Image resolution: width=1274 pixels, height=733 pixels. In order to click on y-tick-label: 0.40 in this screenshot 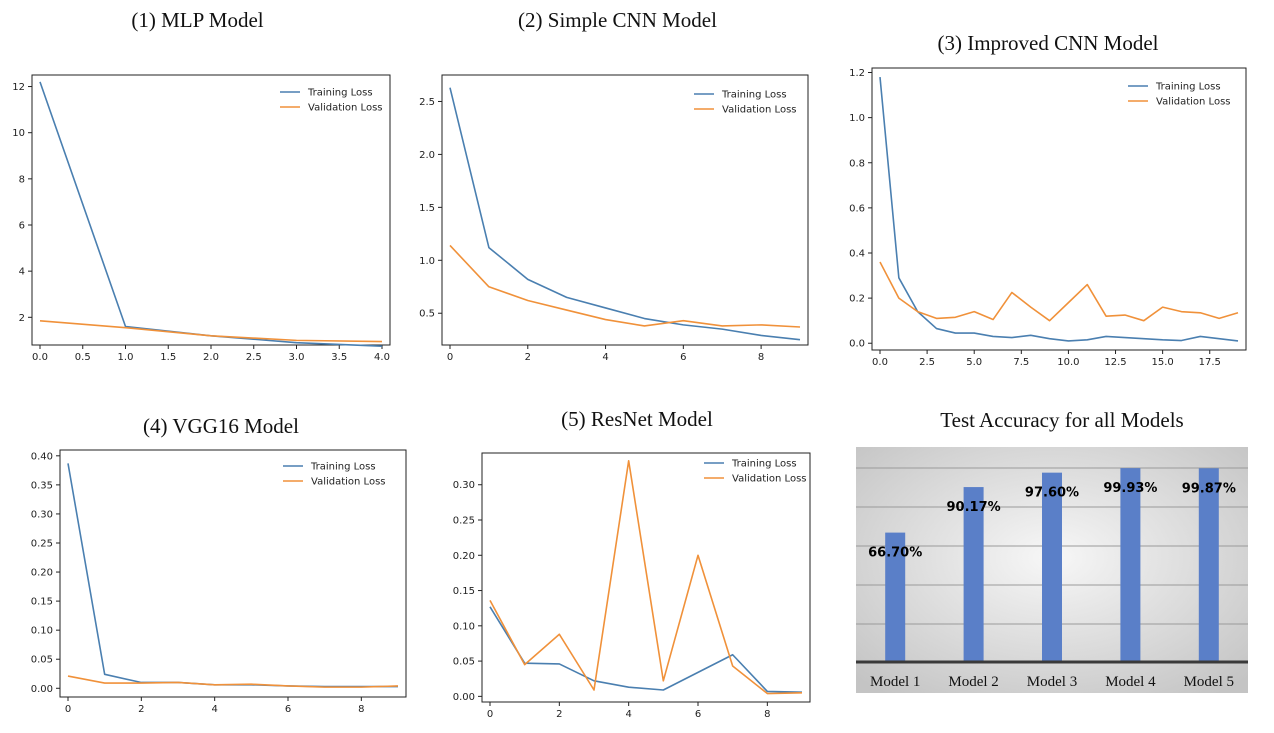, I will do `click(42, 456)`.